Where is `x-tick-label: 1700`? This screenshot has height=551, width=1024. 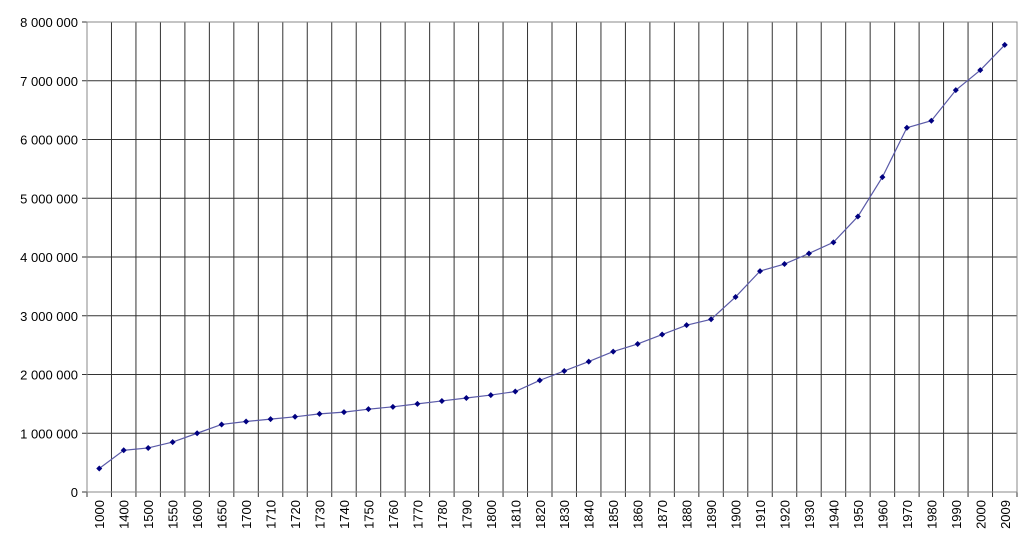 x-tick-label: 1700 is located at coordinates (246, 514).